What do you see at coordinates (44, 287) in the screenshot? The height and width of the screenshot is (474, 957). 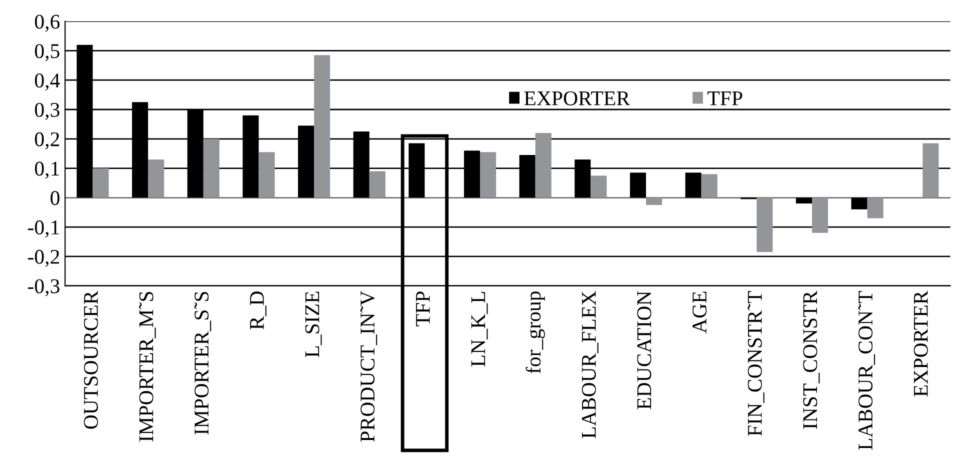 I see `y-tick-label: -0,3` at bounding box center [44, 287].